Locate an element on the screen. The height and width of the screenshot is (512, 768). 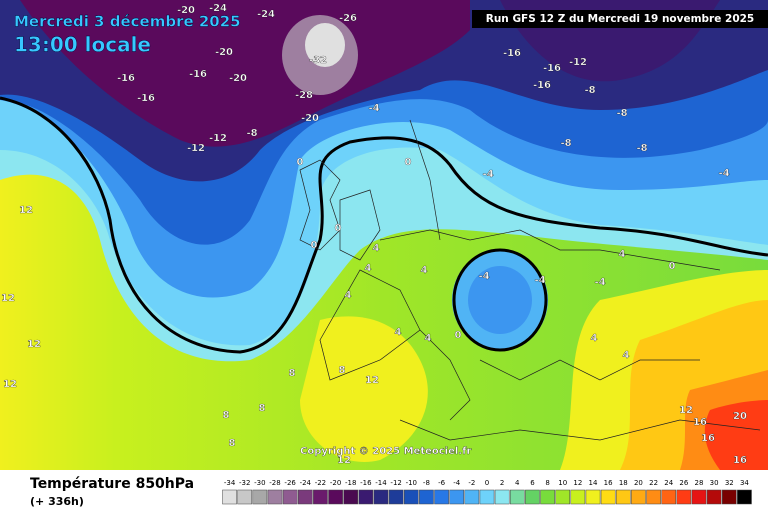
scale-label: -16 is located at coordinates (366, 483).